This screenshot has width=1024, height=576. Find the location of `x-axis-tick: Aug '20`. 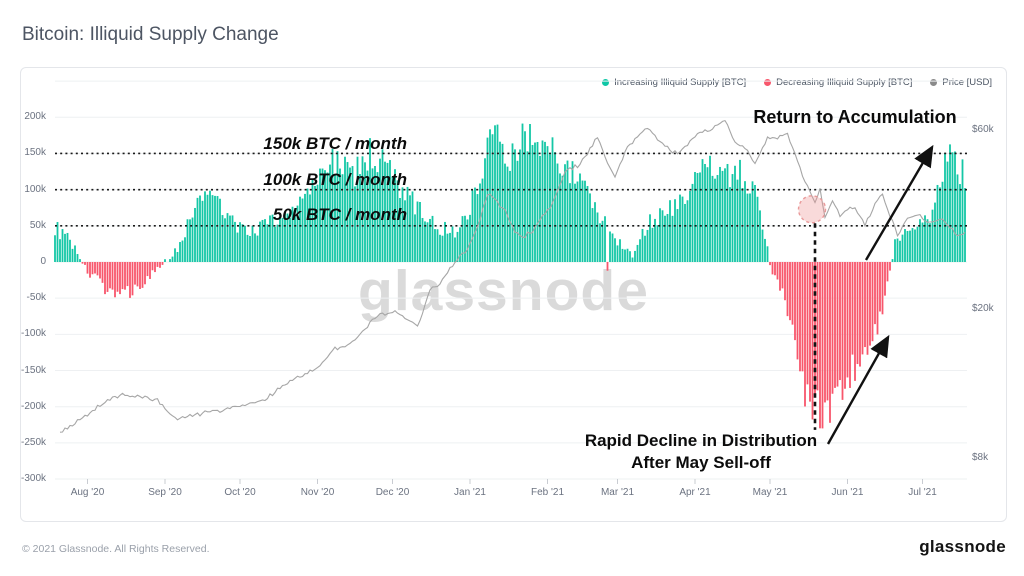

x-axis-tick: Aug '20 is located at coordinates (87, 492).